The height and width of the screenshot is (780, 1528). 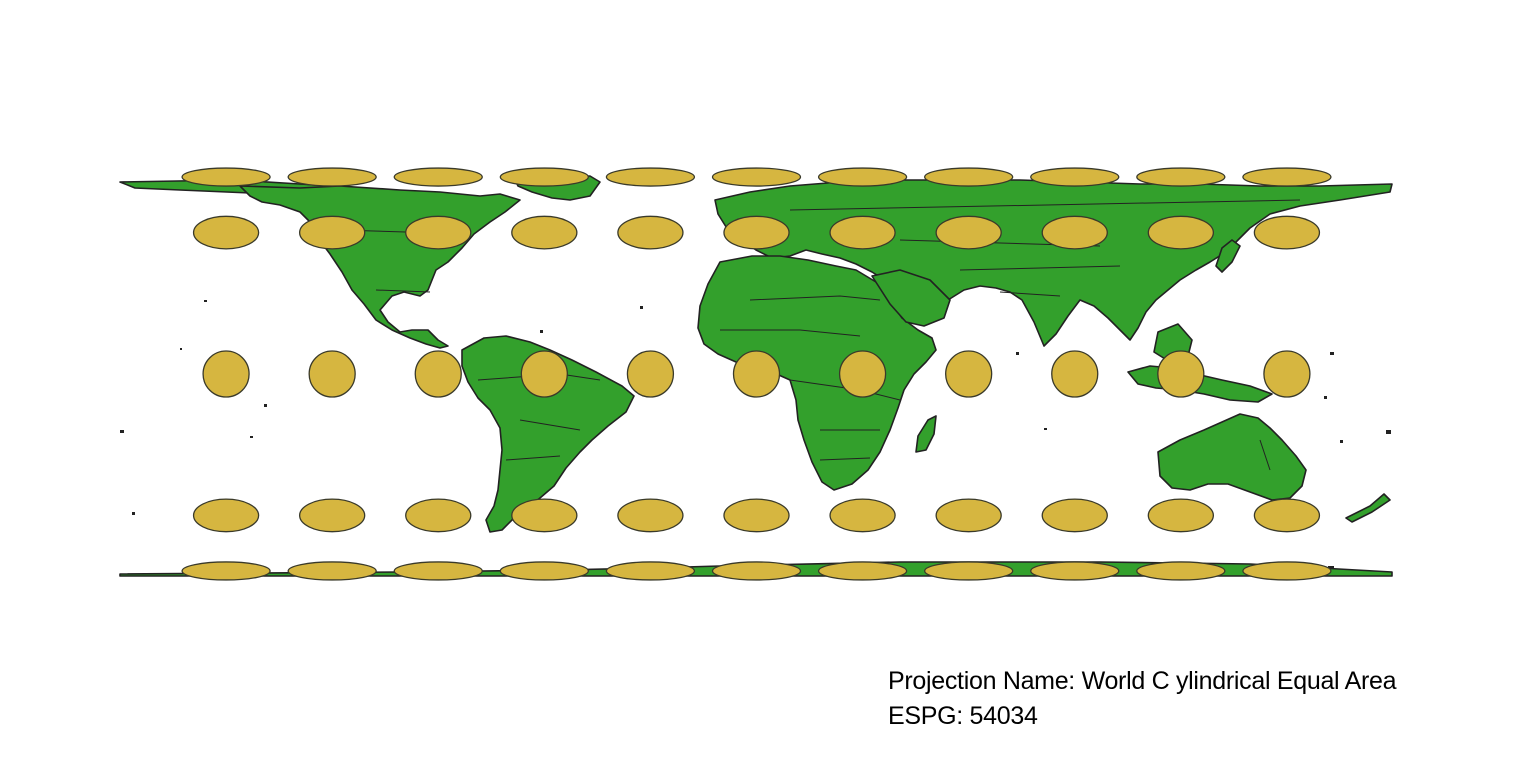 I want to click on land-australia, so click(x=1232, y=457).